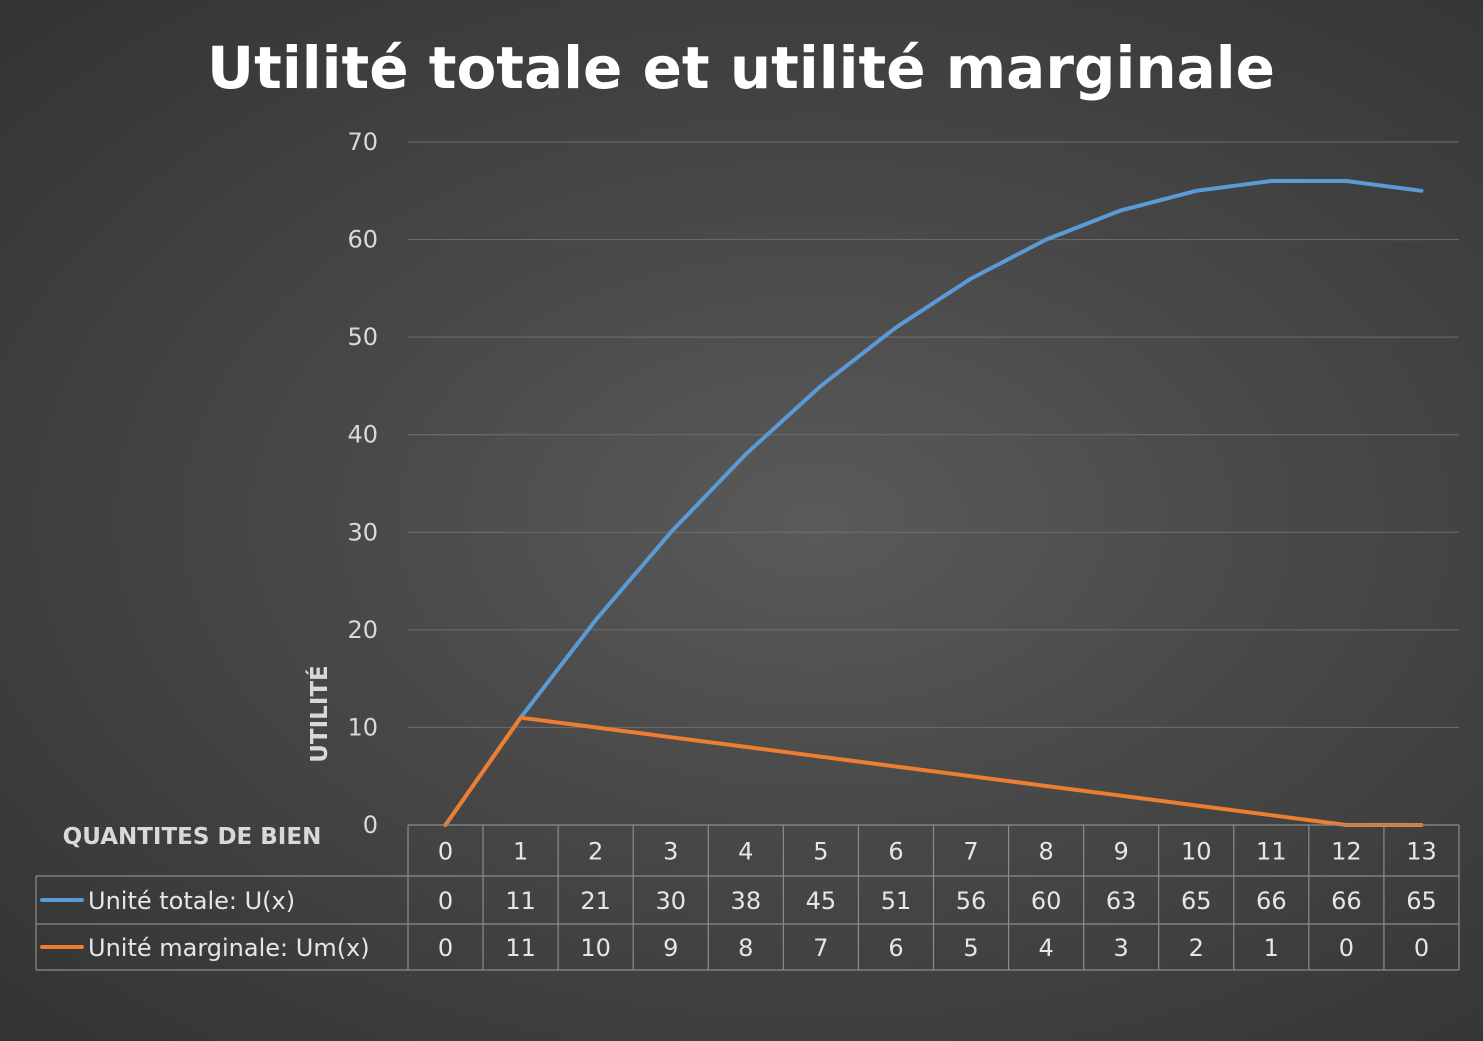 Image resolution: width=1483 pixels, height=1041 pixels. I want to click on series-line-marginal, so click(933, 771).